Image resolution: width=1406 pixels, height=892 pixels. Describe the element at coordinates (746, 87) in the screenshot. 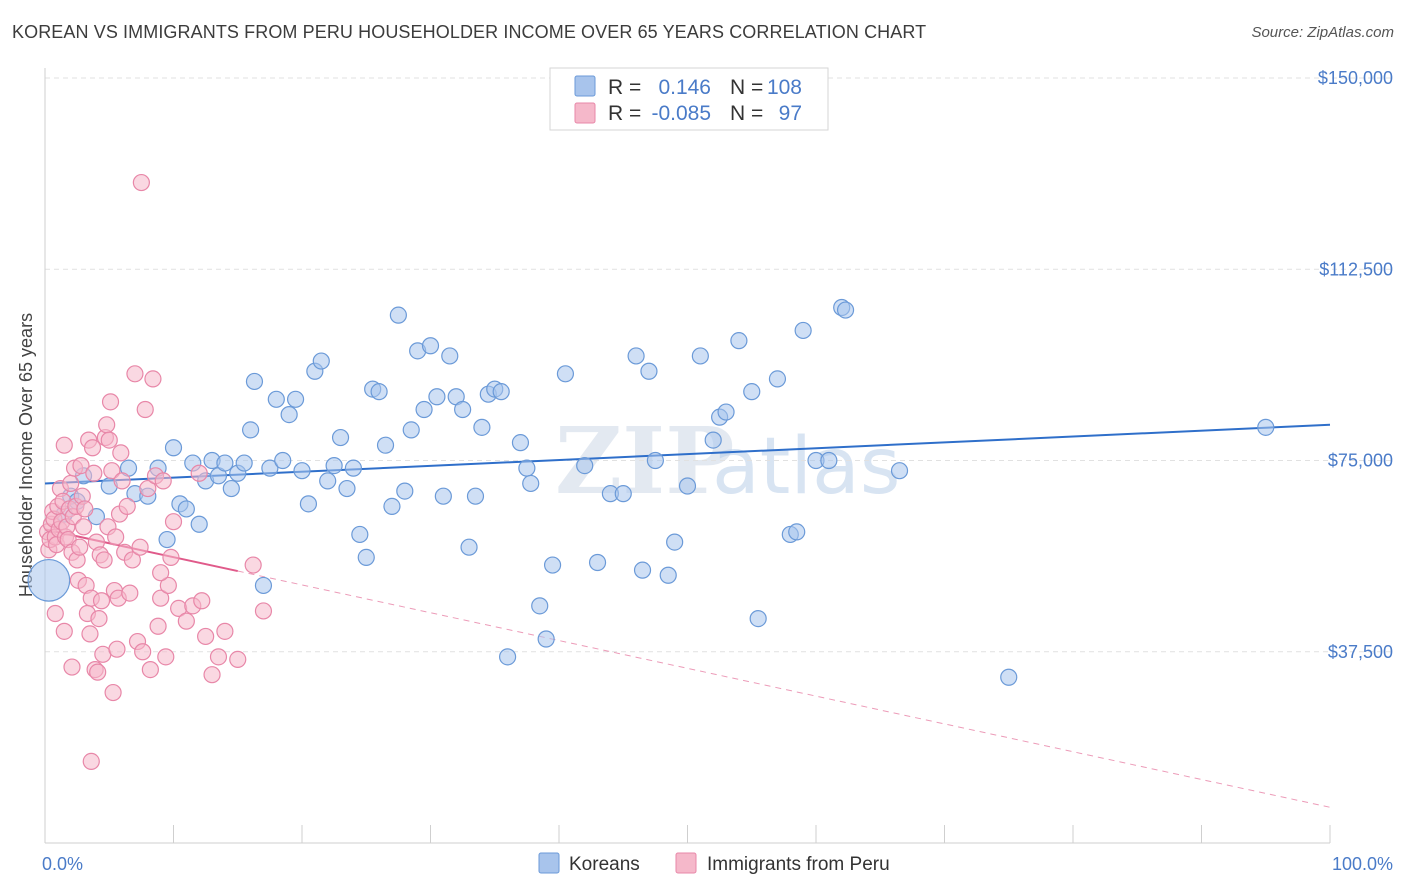

I see `legend-n-label: N =` at that location.